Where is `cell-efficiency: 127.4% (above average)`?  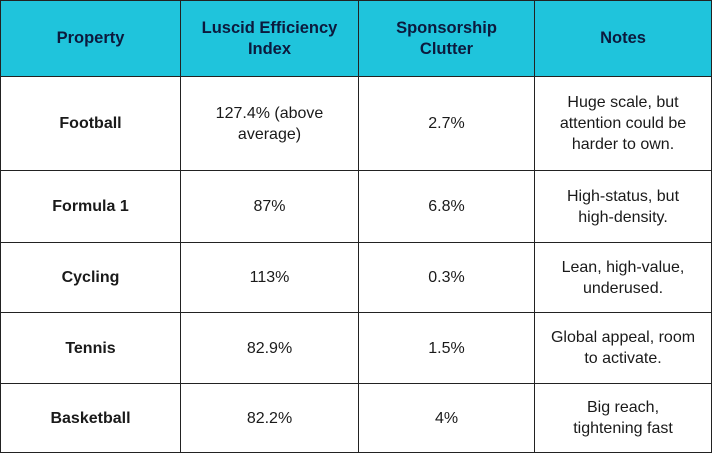 cell-efficiency: 127.4% (above average) is located at coordinates (270, 124).